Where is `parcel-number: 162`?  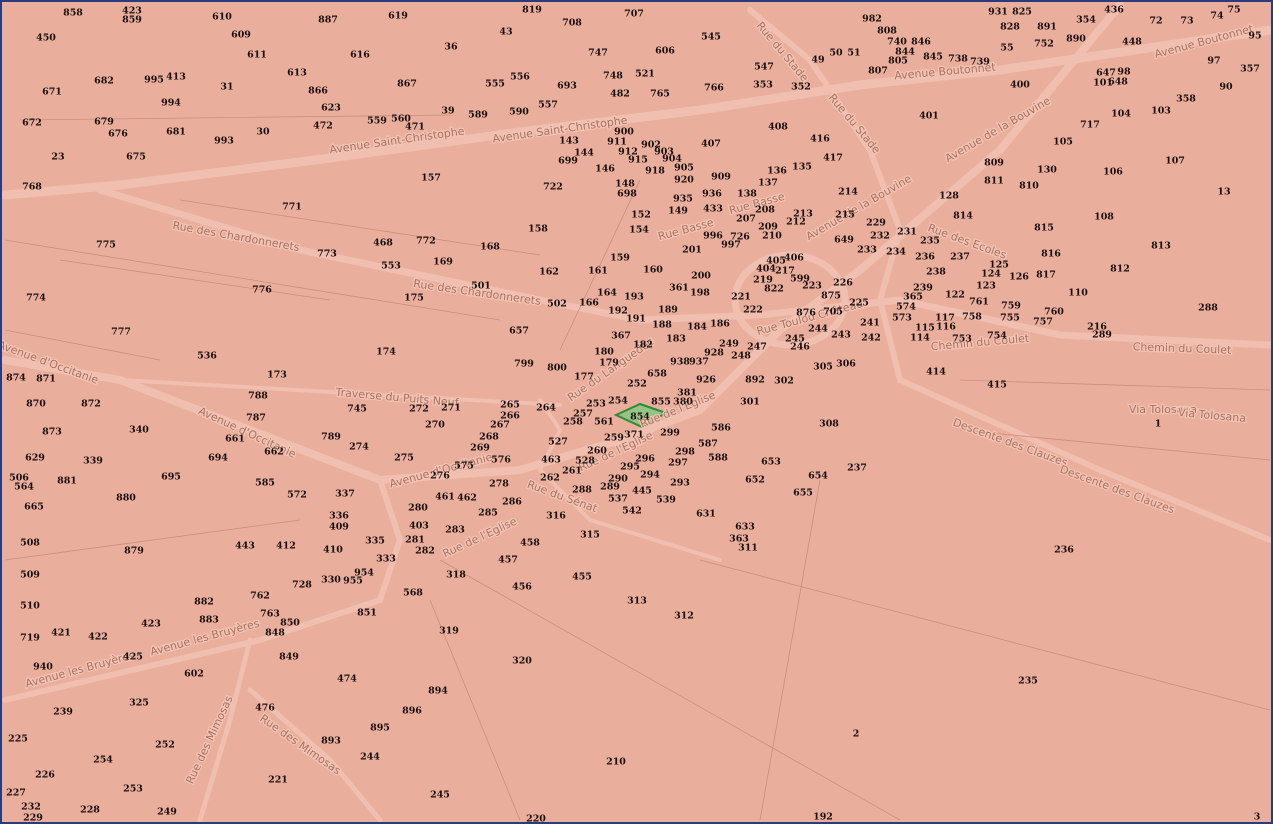
parcel-number: 162 is located at coordinates (549, 272).